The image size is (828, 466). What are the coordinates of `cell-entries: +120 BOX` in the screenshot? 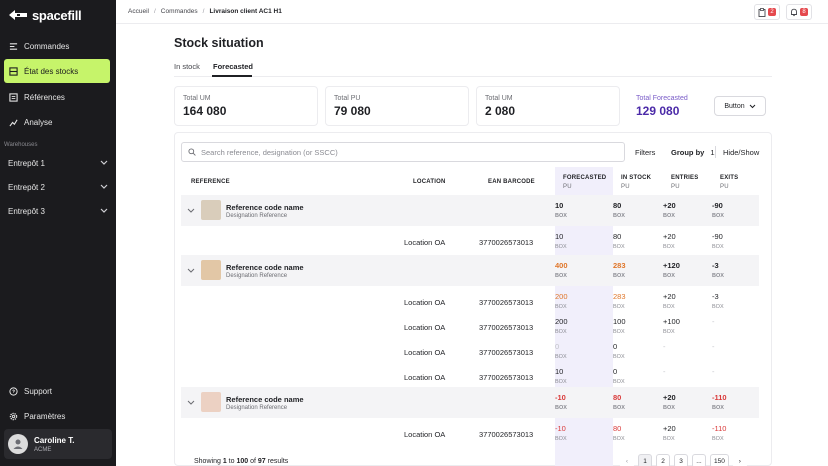 It's located at (671, 270).